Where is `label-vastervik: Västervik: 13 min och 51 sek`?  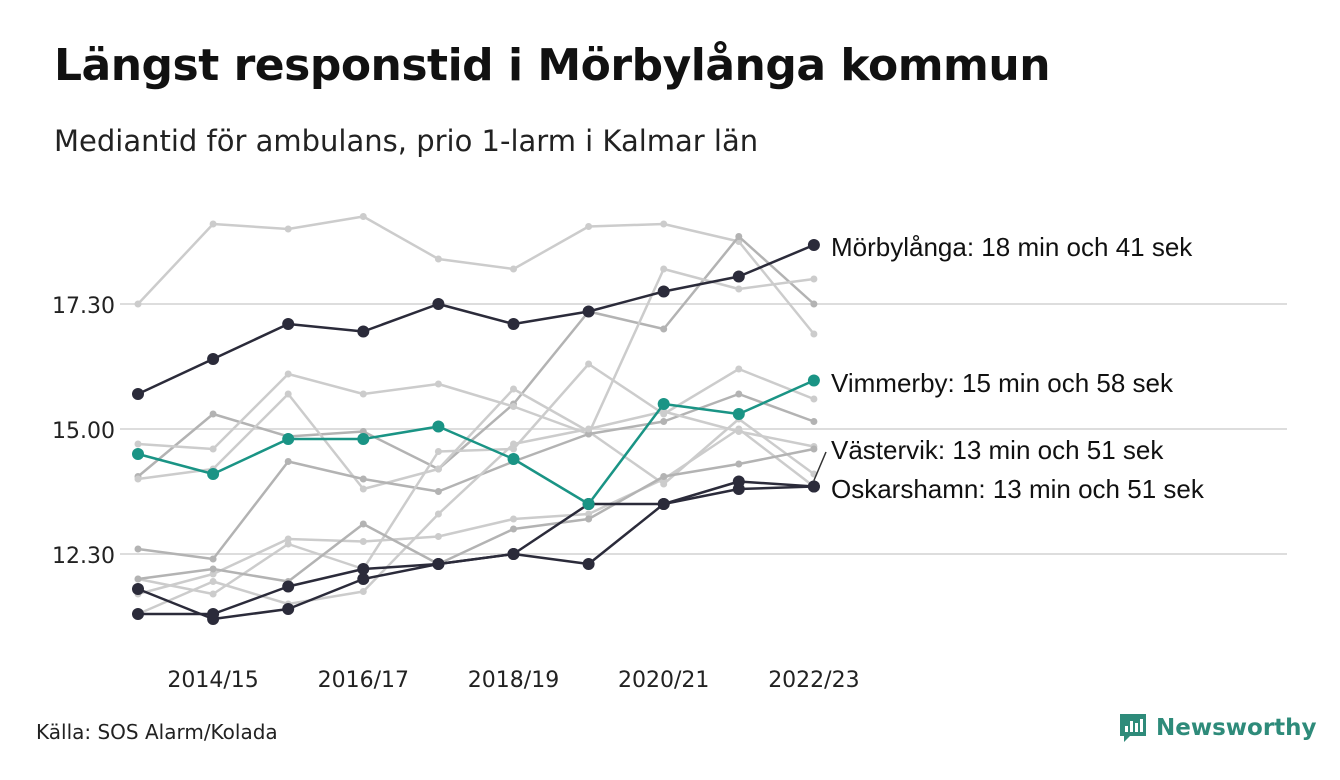 label-vastervik: Västervik: 13 min och 51 sek is located at coordinates (997, 450).